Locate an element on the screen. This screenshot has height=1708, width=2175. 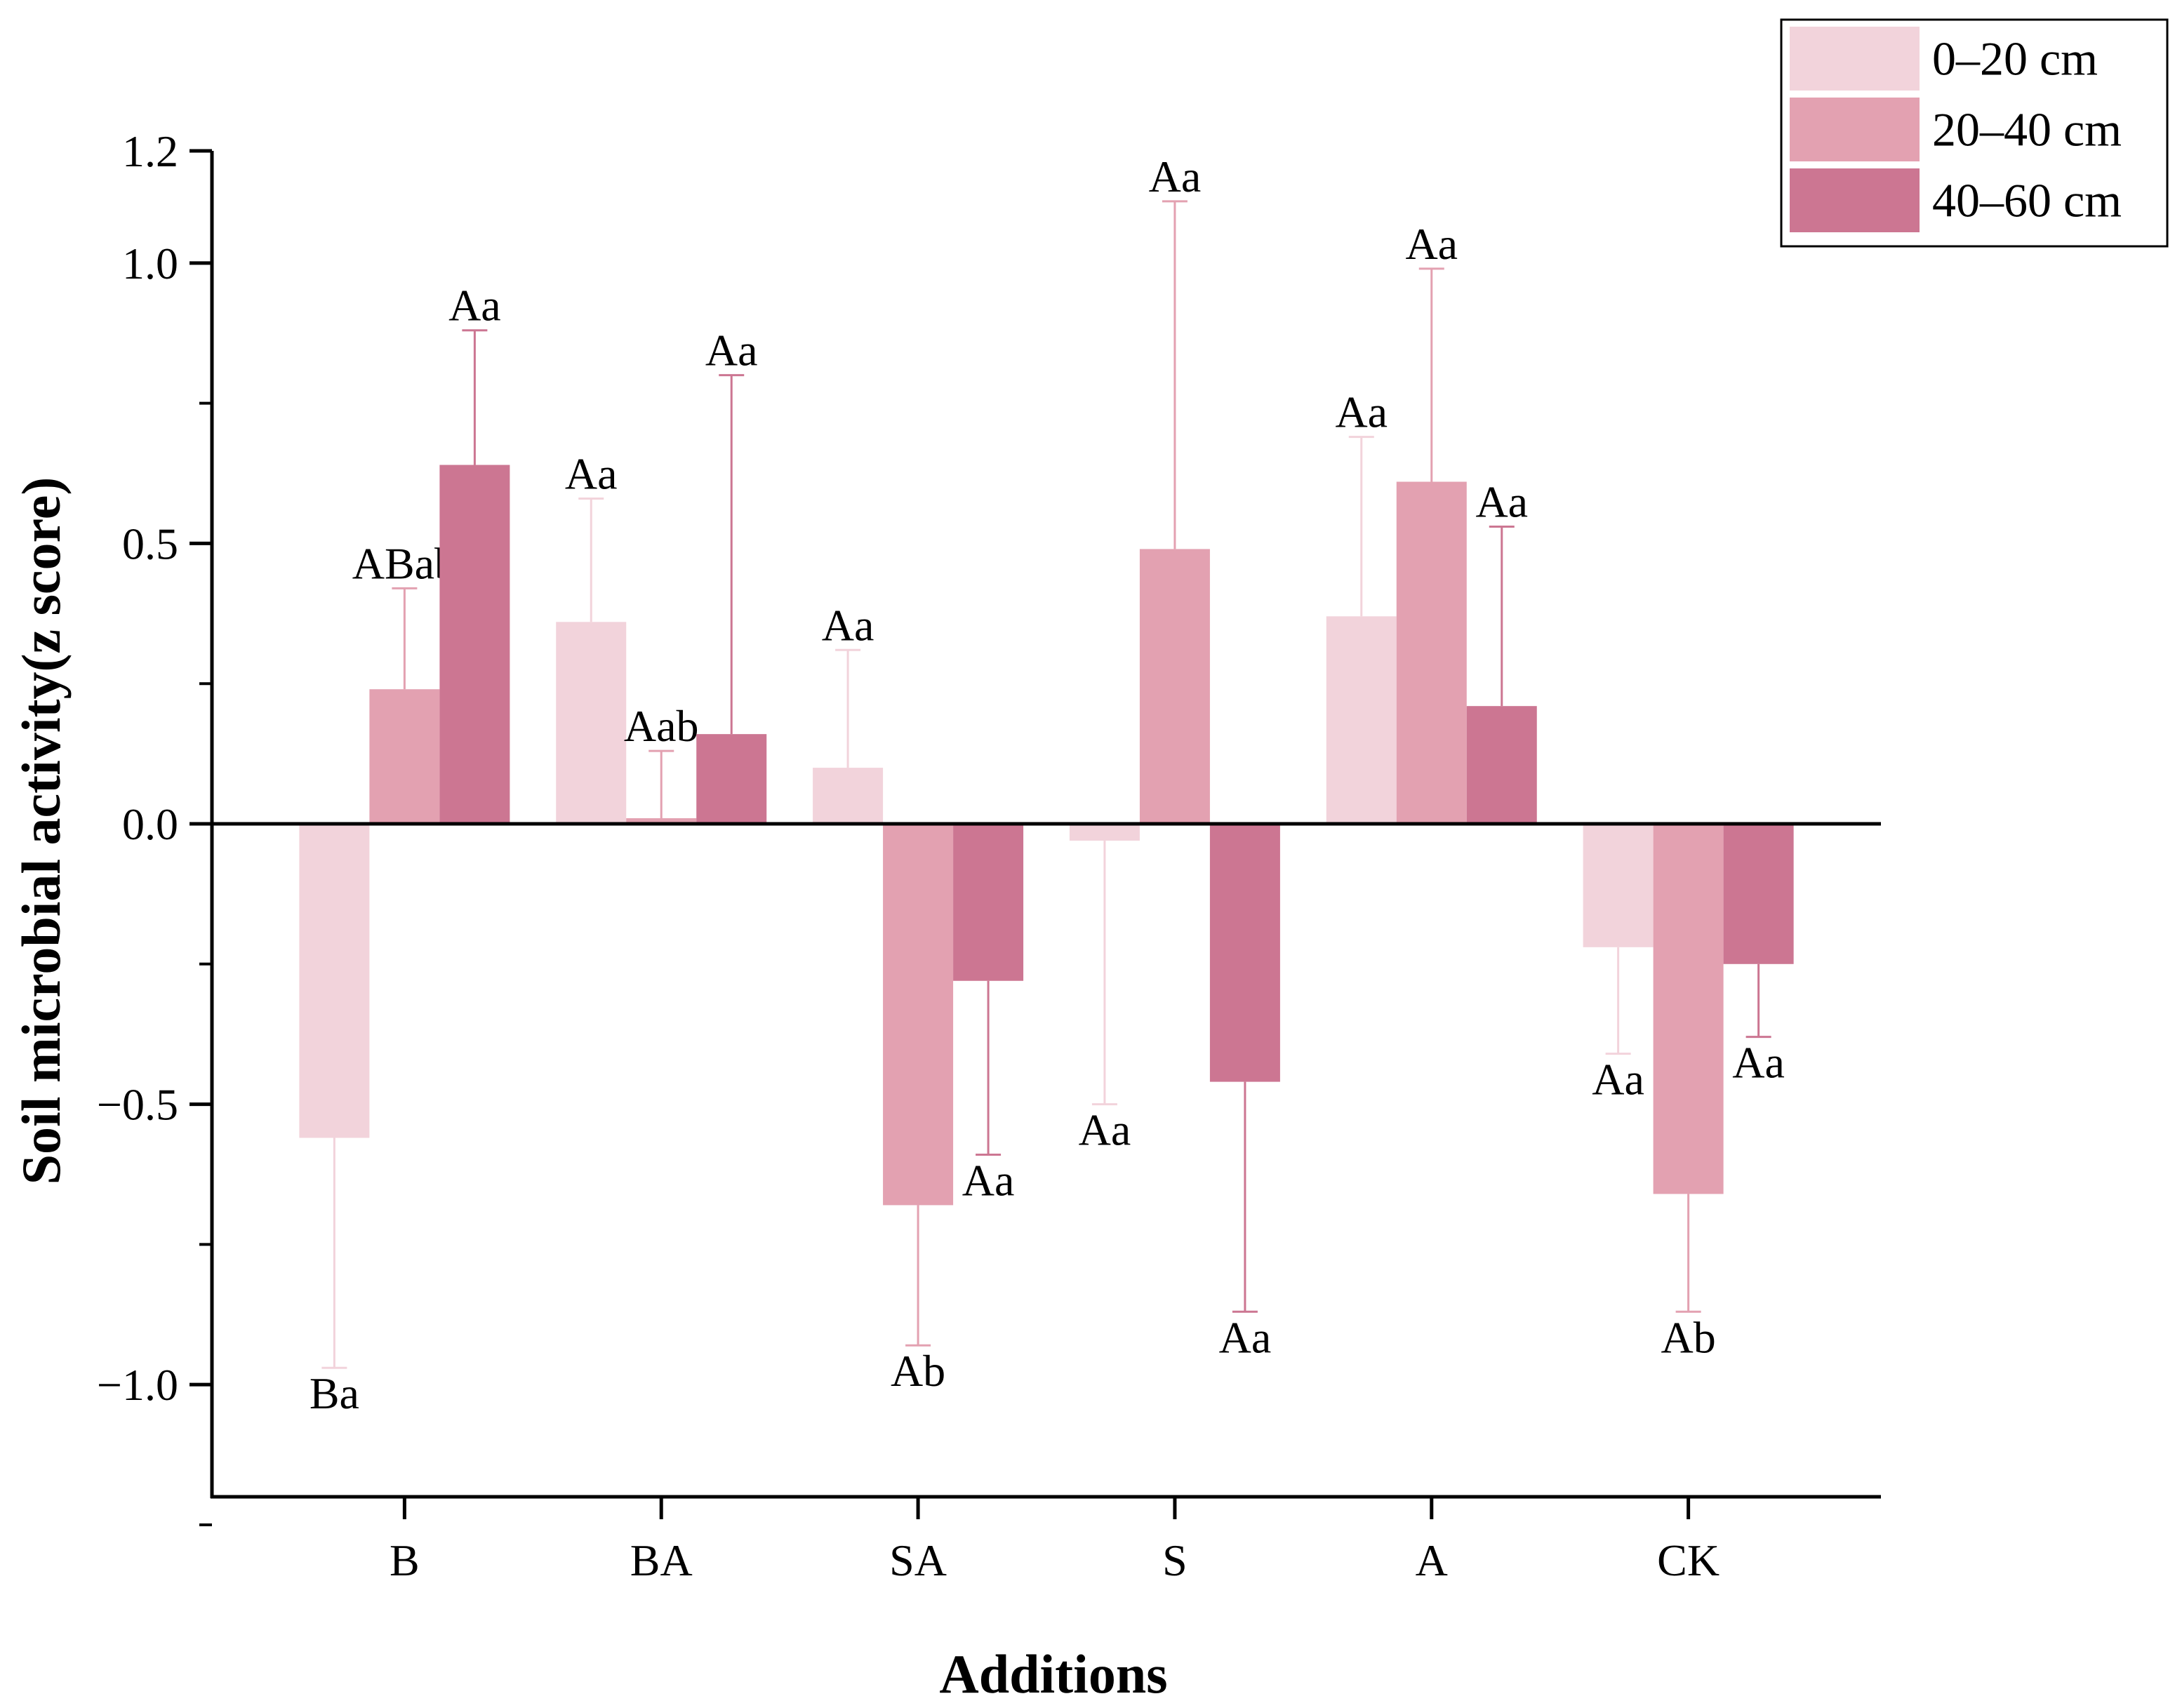
significance-label-1-1: Aab is located at coordinates (662, 726).